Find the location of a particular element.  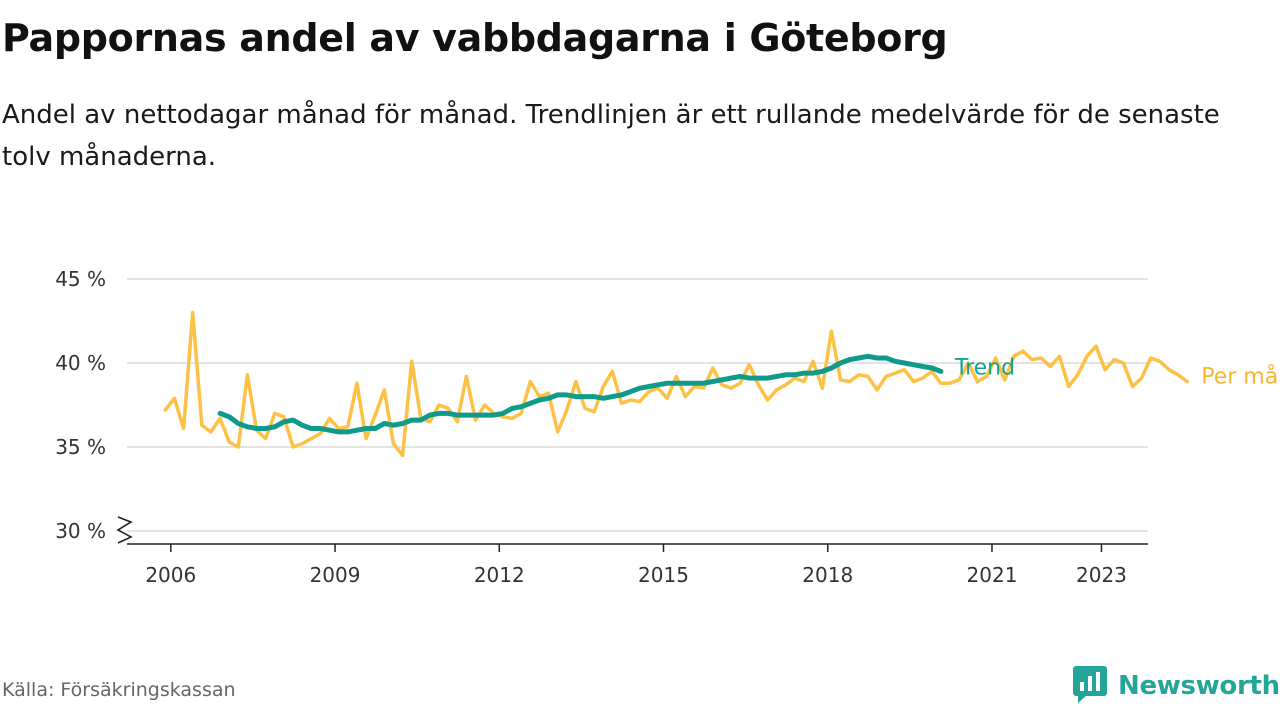

brand-logo: Newsworthy is located at coordinates (1176, 686).